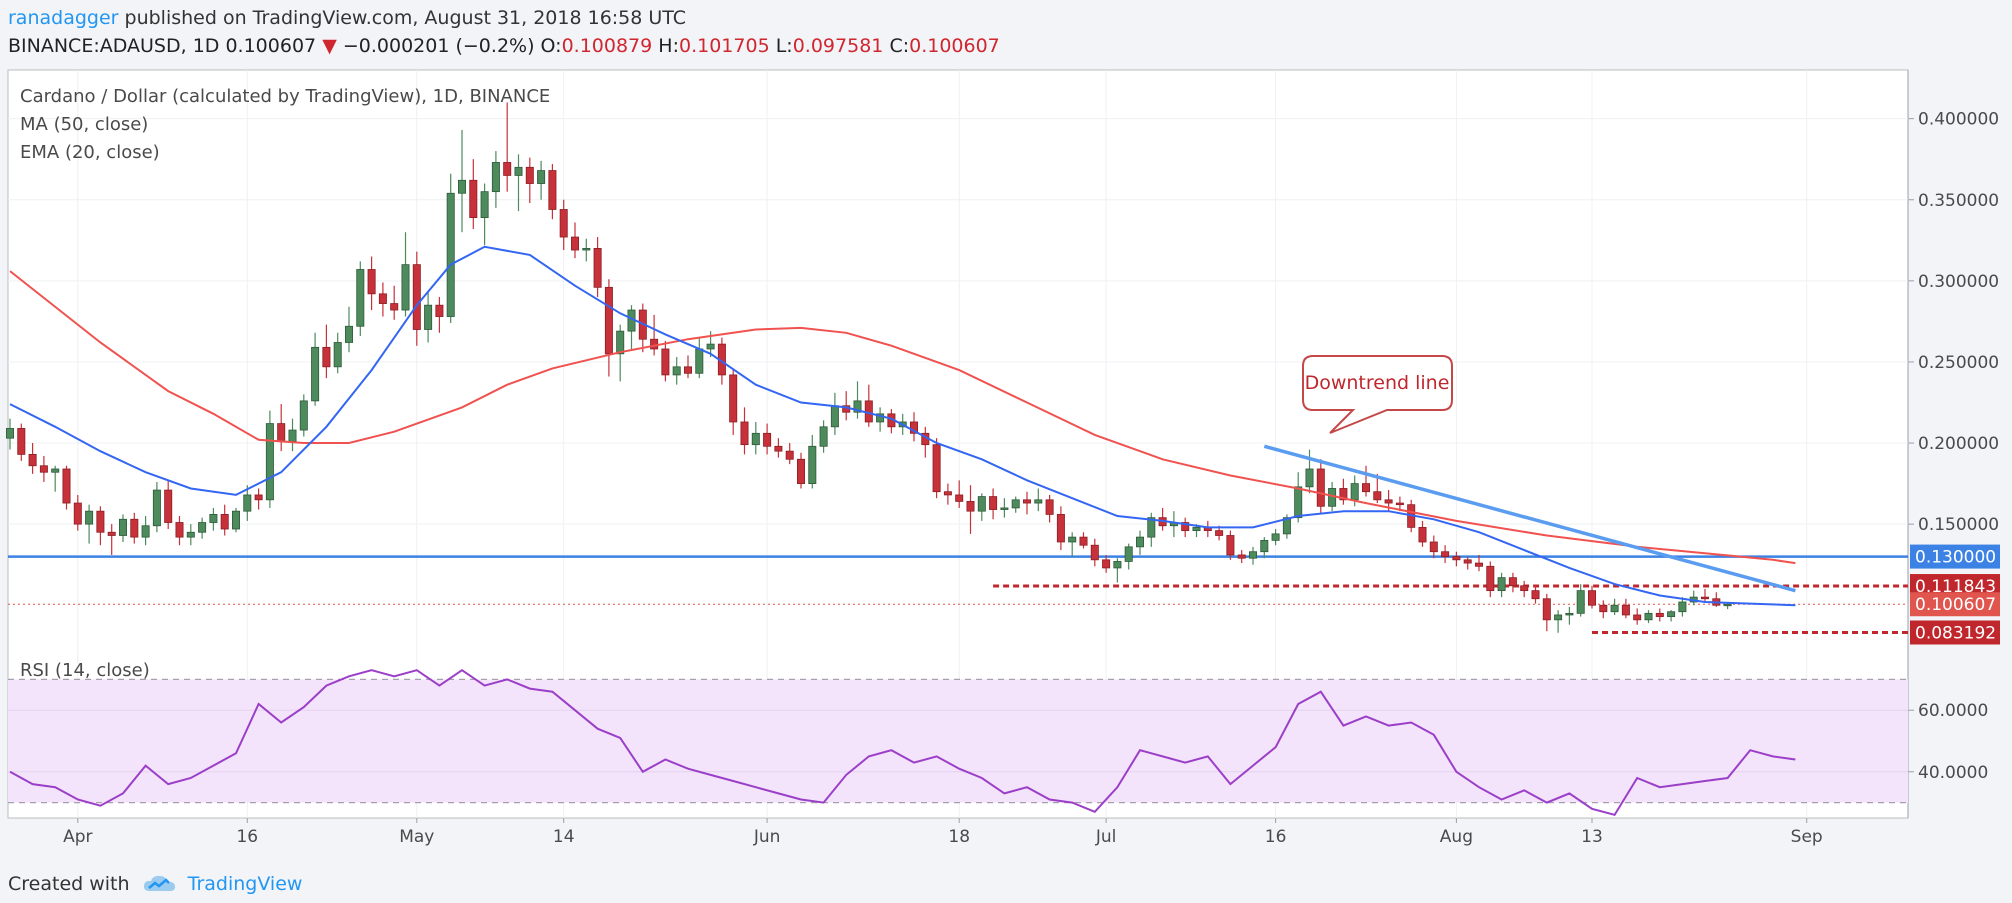  I want to click on annotation-callout: Downtrend line, so click(1377, 394).